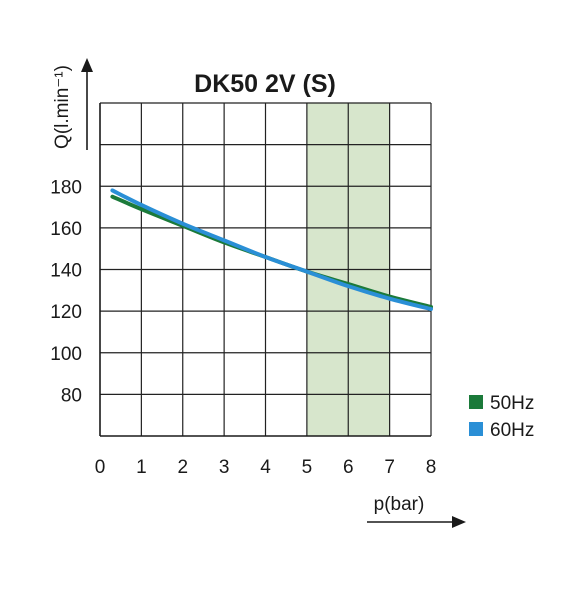 This screenshot has height=593, width=588. What do you see at coordinates (71, 395) in the screenshot?
I see `y-tick-label: 80` at bounding box center [71, 395].